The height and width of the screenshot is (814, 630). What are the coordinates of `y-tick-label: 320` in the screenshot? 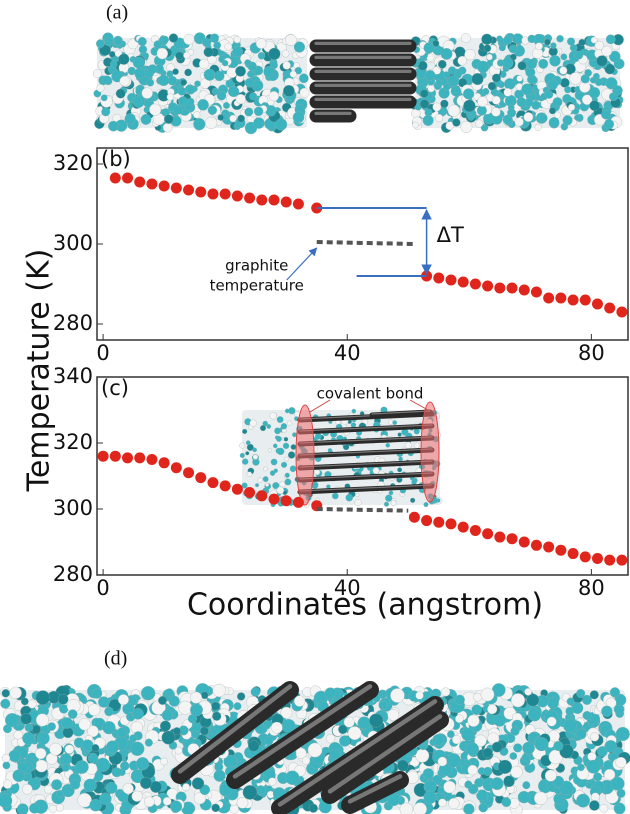 It's located at (73, 163).